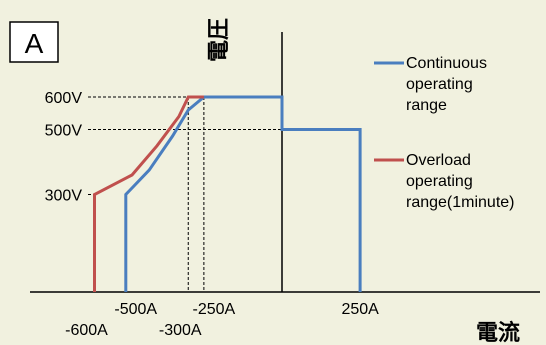 The image size is (546, 345). Describe the element at coordinates (64, 131) in the screenshot. I see `y-tick-label: 500V` at that location.